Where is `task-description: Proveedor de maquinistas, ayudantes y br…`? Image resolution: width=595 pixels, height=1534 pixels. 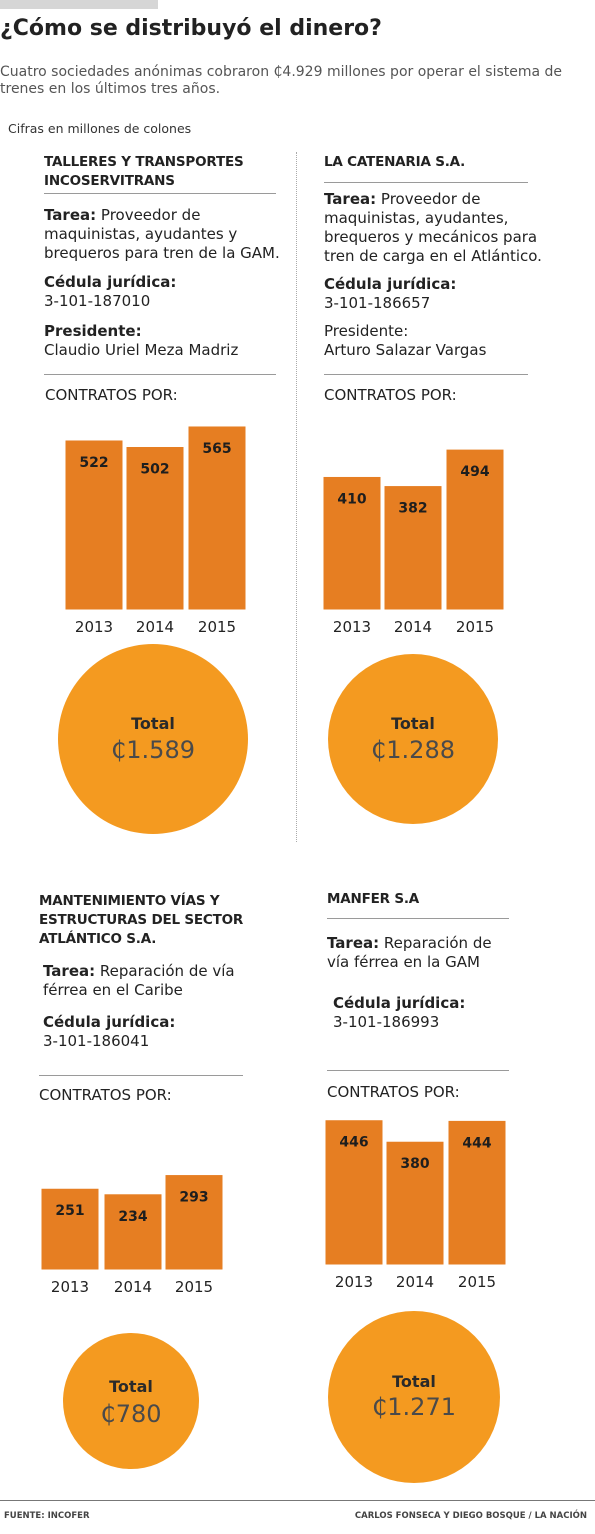 task-description: Proveedor de maquinistas, ayudantes y br… is located at coordinates (162, 234).